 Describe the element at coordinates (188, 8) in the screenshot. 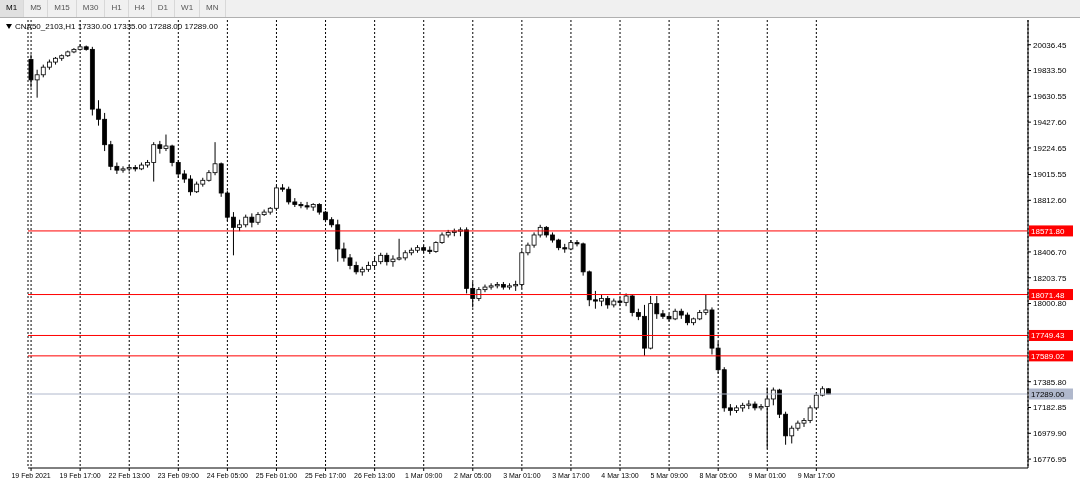

I see `text: W1` at that location.